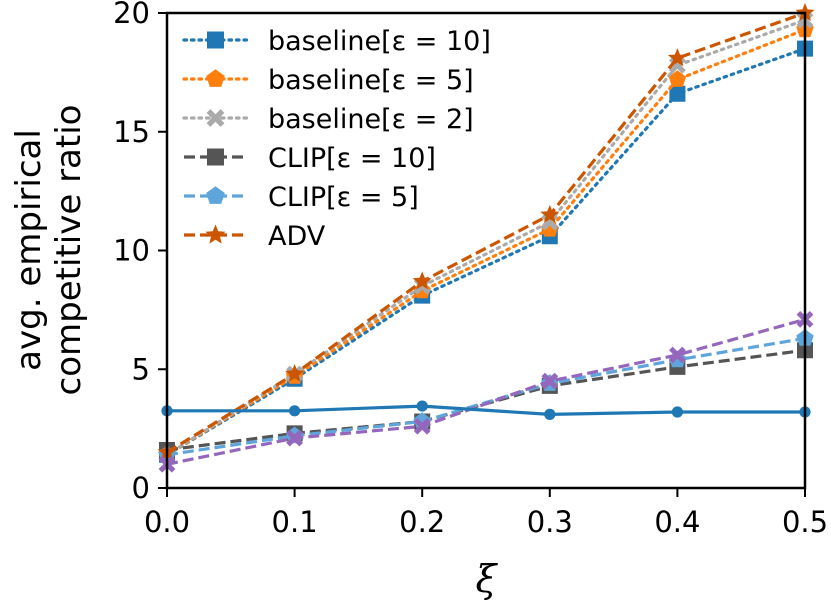  Describe the element at coordinates (805, 522) in the screenshot. I see `x-tick-label-5: 0.5` at that location.